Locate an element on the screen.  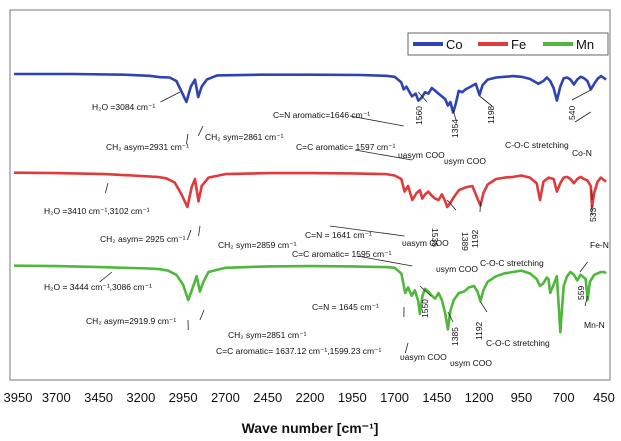
annotation-co: 540 is located at coordinates (572, 113).